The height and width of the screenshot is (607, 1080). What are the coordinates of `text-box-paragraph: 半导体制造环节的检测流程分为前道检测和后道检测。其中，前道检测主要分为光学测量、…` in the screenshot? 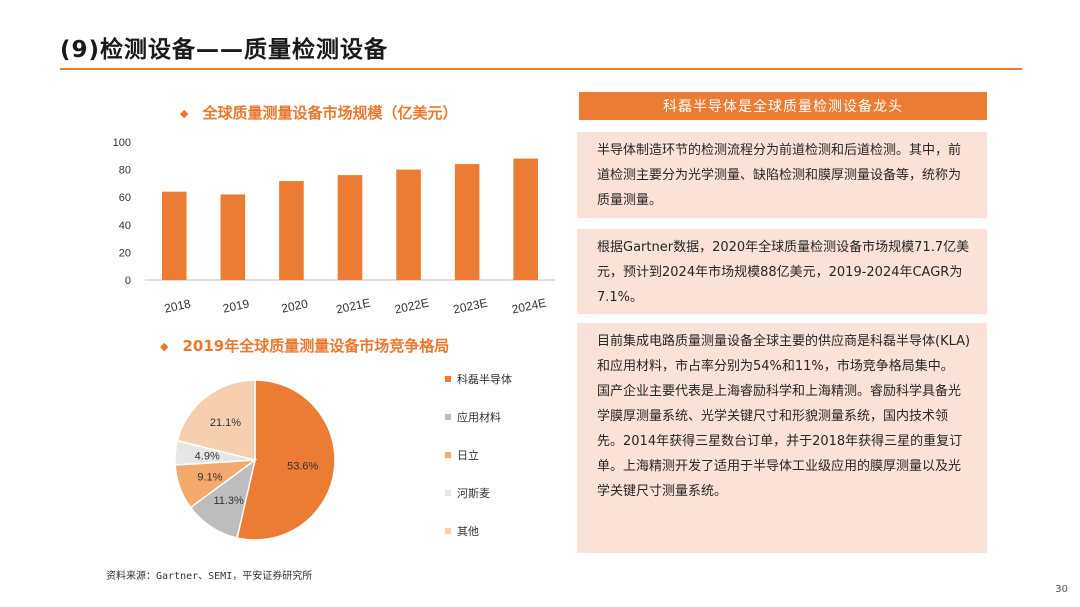 It's located at (779, 175).